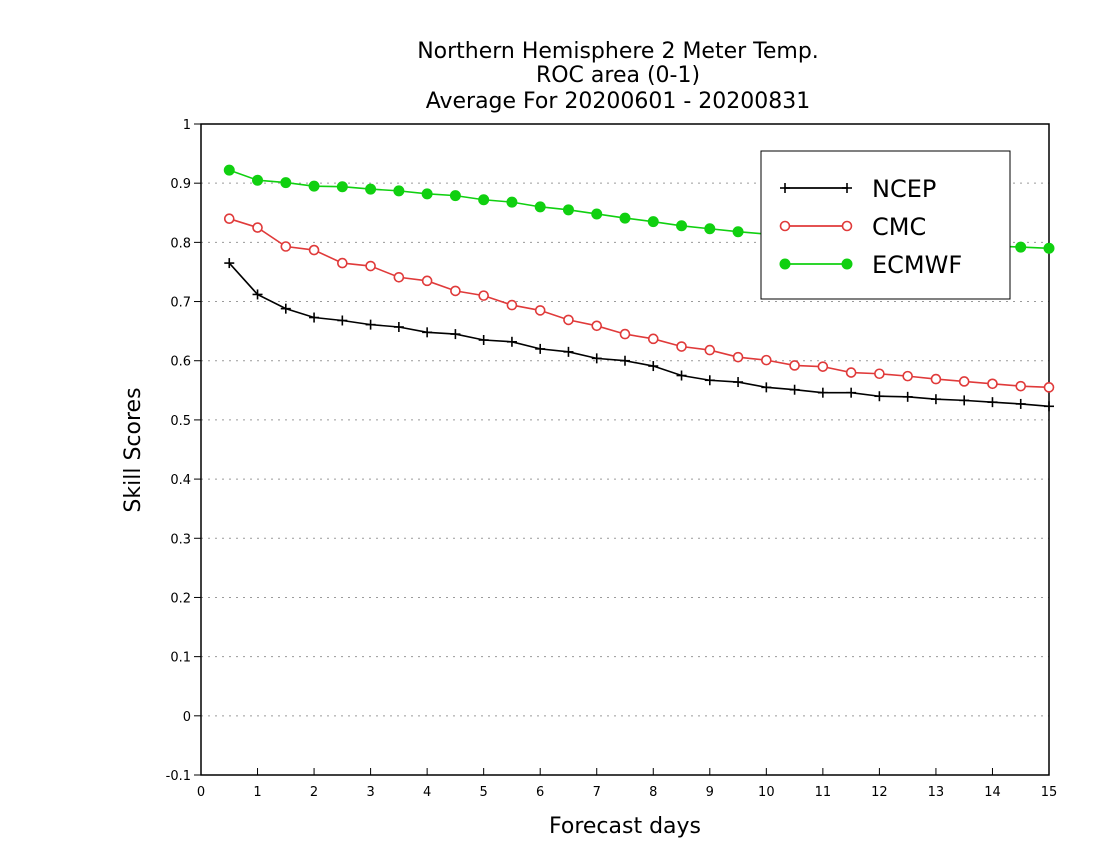 This screenshot has height=854, width=1100. Describe the element at coordinates (178, 776) in the screenshot. I see `y-tick-label: -0.1` at that location.